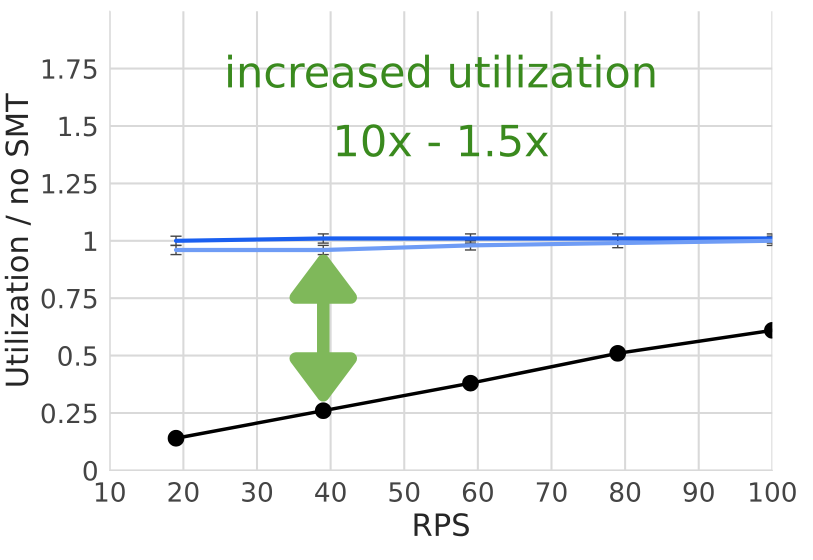  Describe the element at coordinates (473, 245) in the screenshot. I see `line-series` at that location.